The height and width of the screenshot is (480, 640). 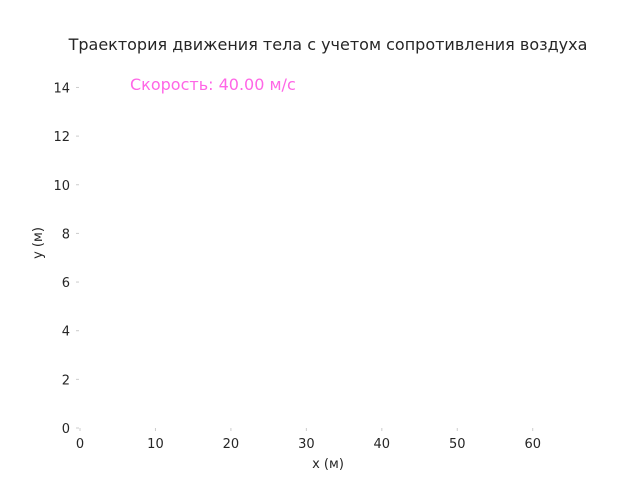 What do you see at coordinates (155, 444) in the screenshot?
I see `x-tick-label: 10` at bounding box center [155, 444].